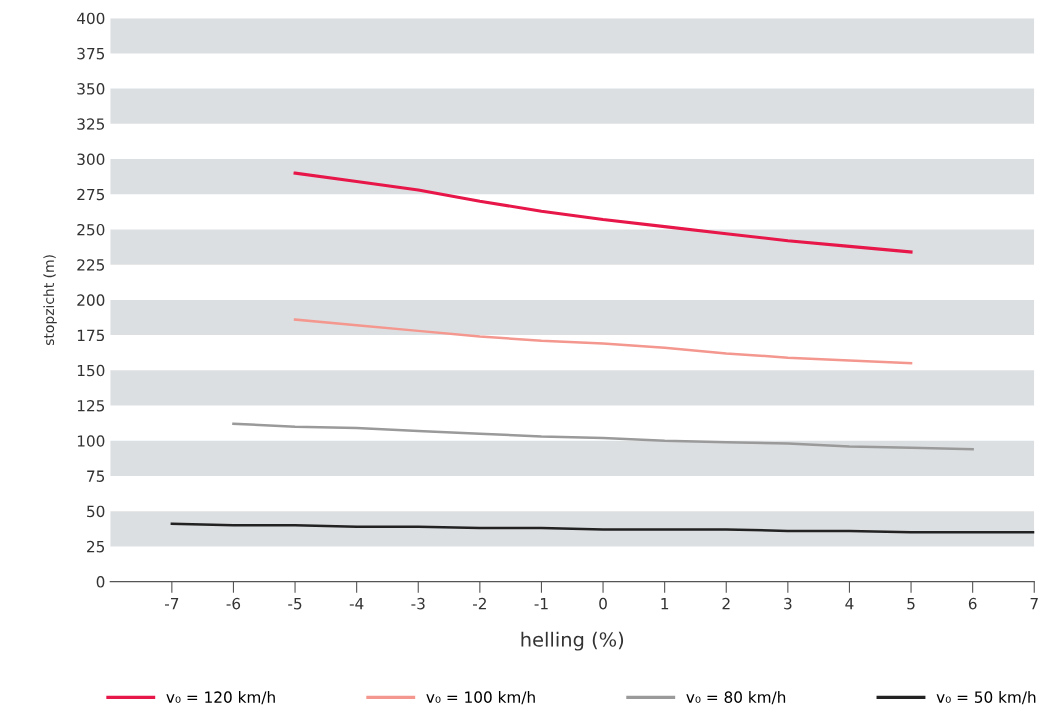 This screenshot has width=1050, height=727. Describe the element at coordinates (91, 441) in the screenshot. I see `y-tick-label: 100` at that location.